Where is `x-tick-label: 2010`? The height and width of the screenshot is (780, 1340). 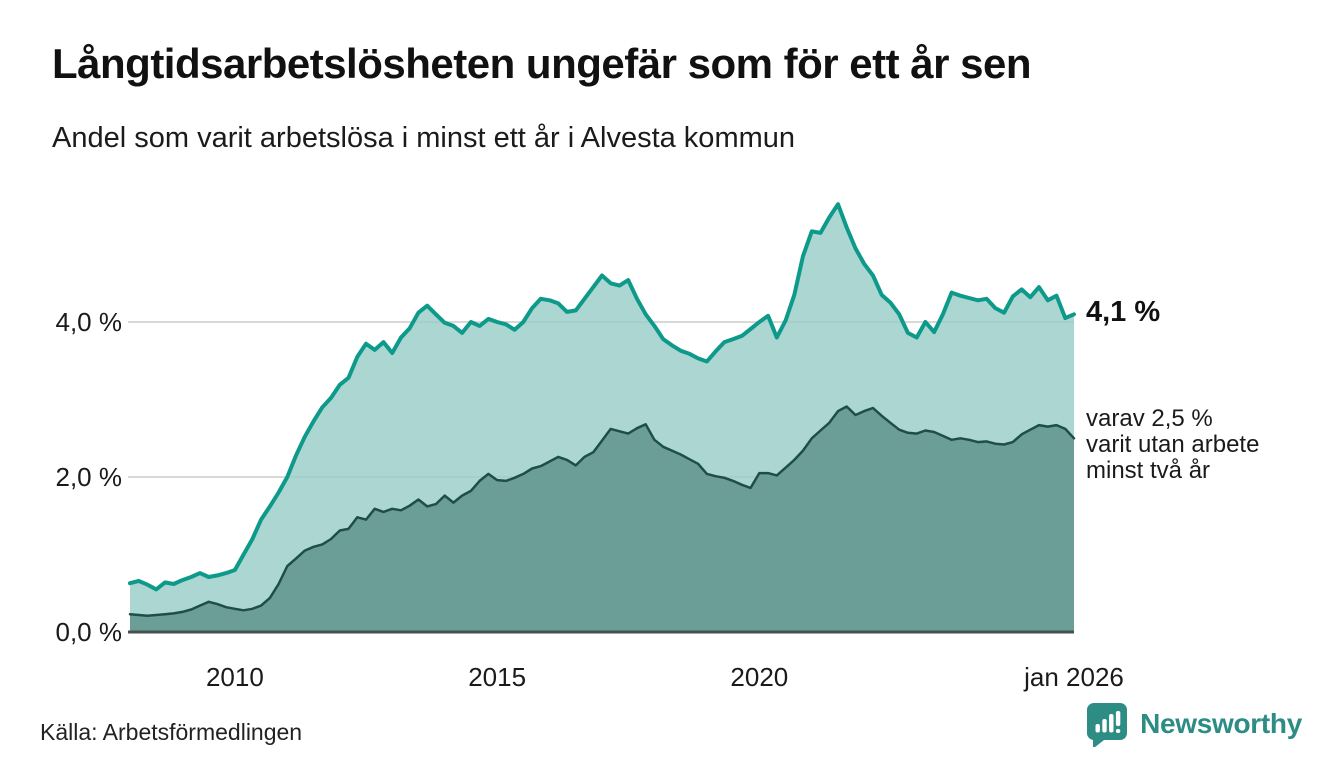
x-tick-label: 2010 is located at coordinates (234, 677).